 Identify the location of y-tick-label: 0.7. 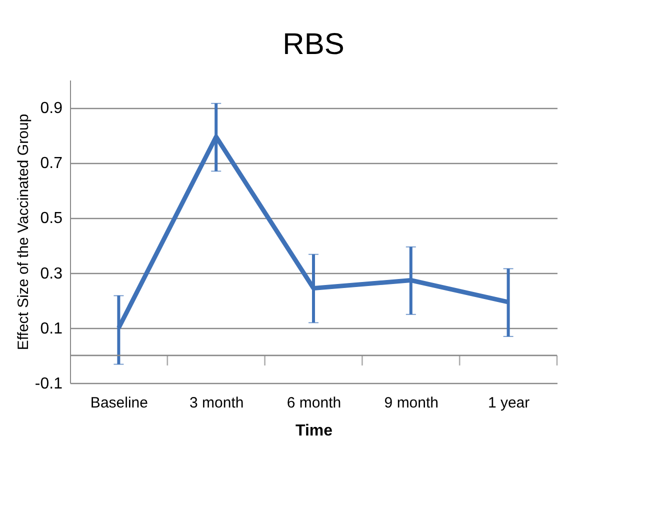
(51, 163).